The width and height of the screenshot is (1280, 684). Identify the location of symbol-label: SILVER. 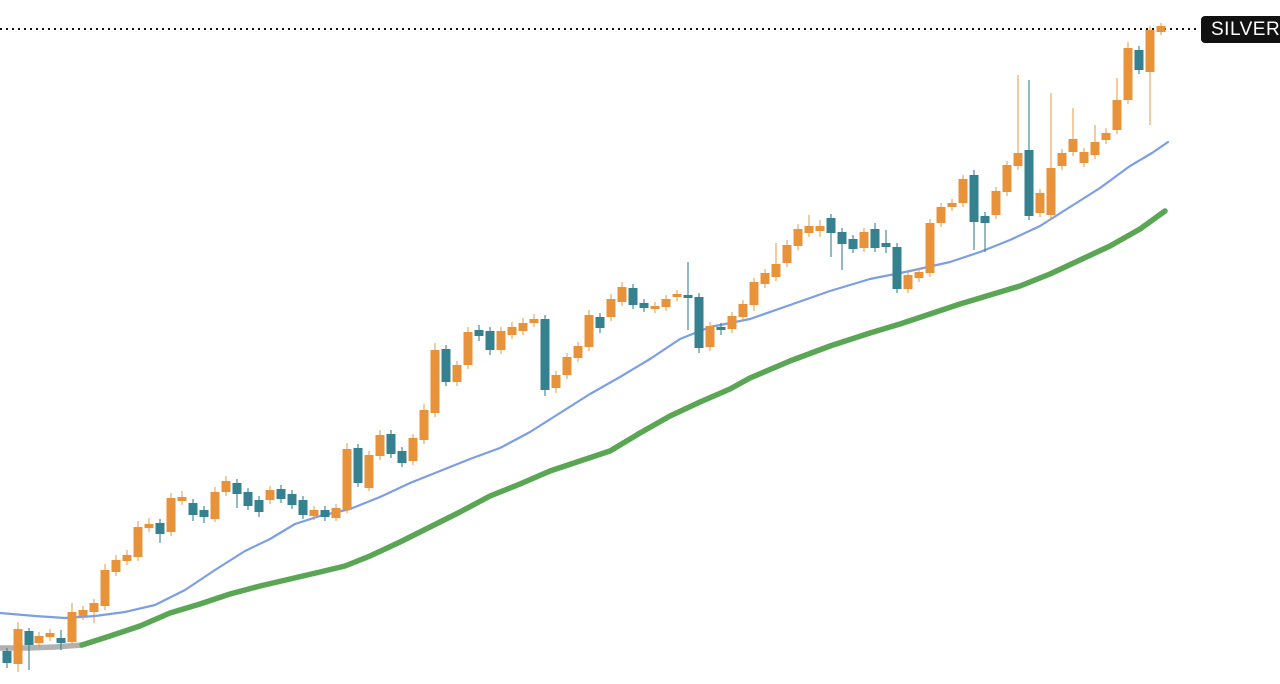
(1240, 29).